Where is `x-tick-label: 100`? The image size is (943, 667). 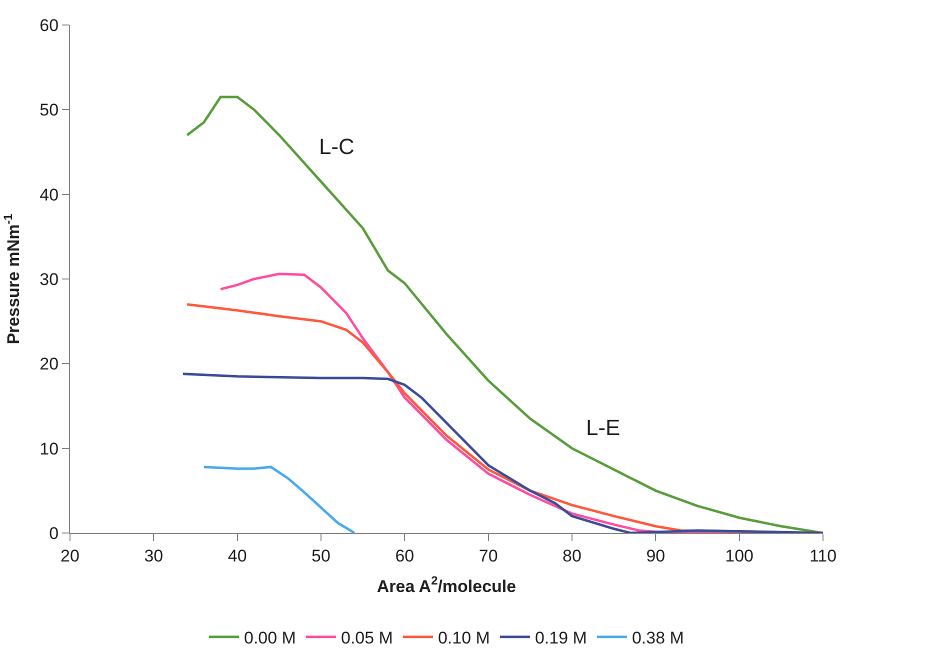 x-tick-label: 100 is located at coordinates (739, 556).